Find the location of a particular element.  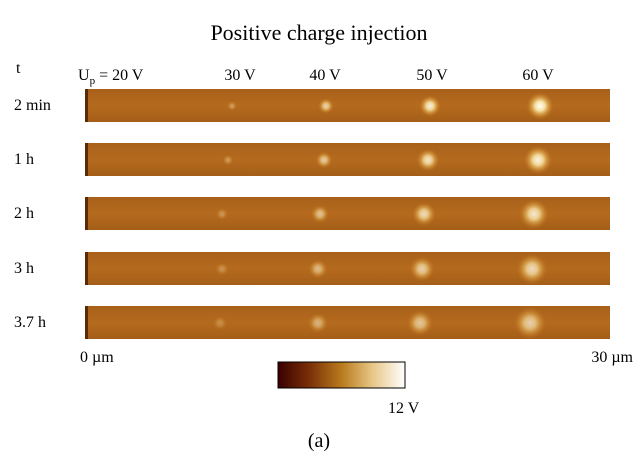

row-label: 3 h is located at coordinates (24, 268).